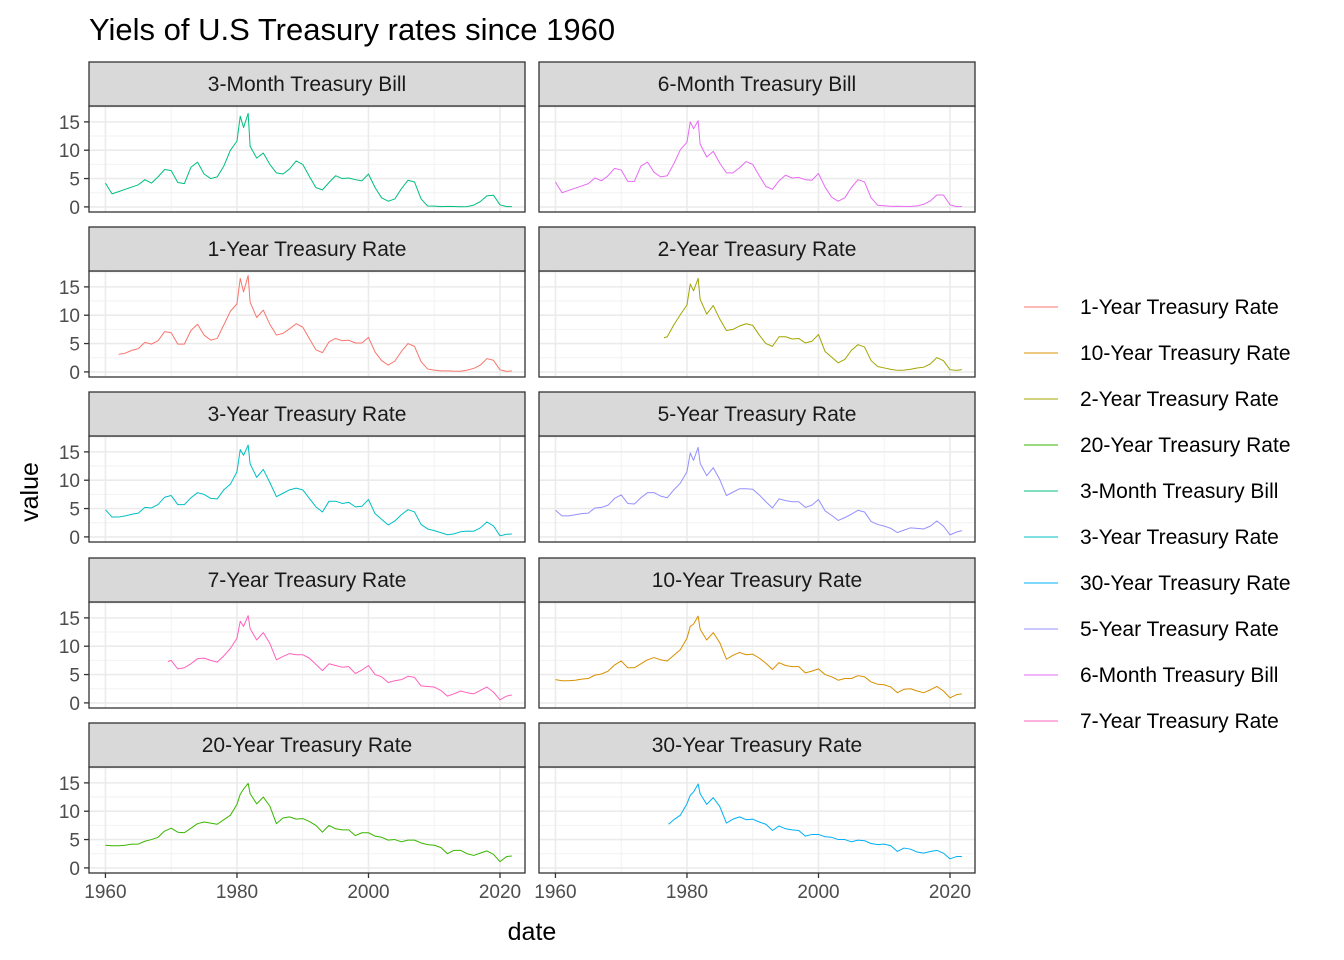 This screenshot has height=960, width=1344. I want to click on chart-title: Yiels of U.S Treasury rates since 1960, so click(352, 29).